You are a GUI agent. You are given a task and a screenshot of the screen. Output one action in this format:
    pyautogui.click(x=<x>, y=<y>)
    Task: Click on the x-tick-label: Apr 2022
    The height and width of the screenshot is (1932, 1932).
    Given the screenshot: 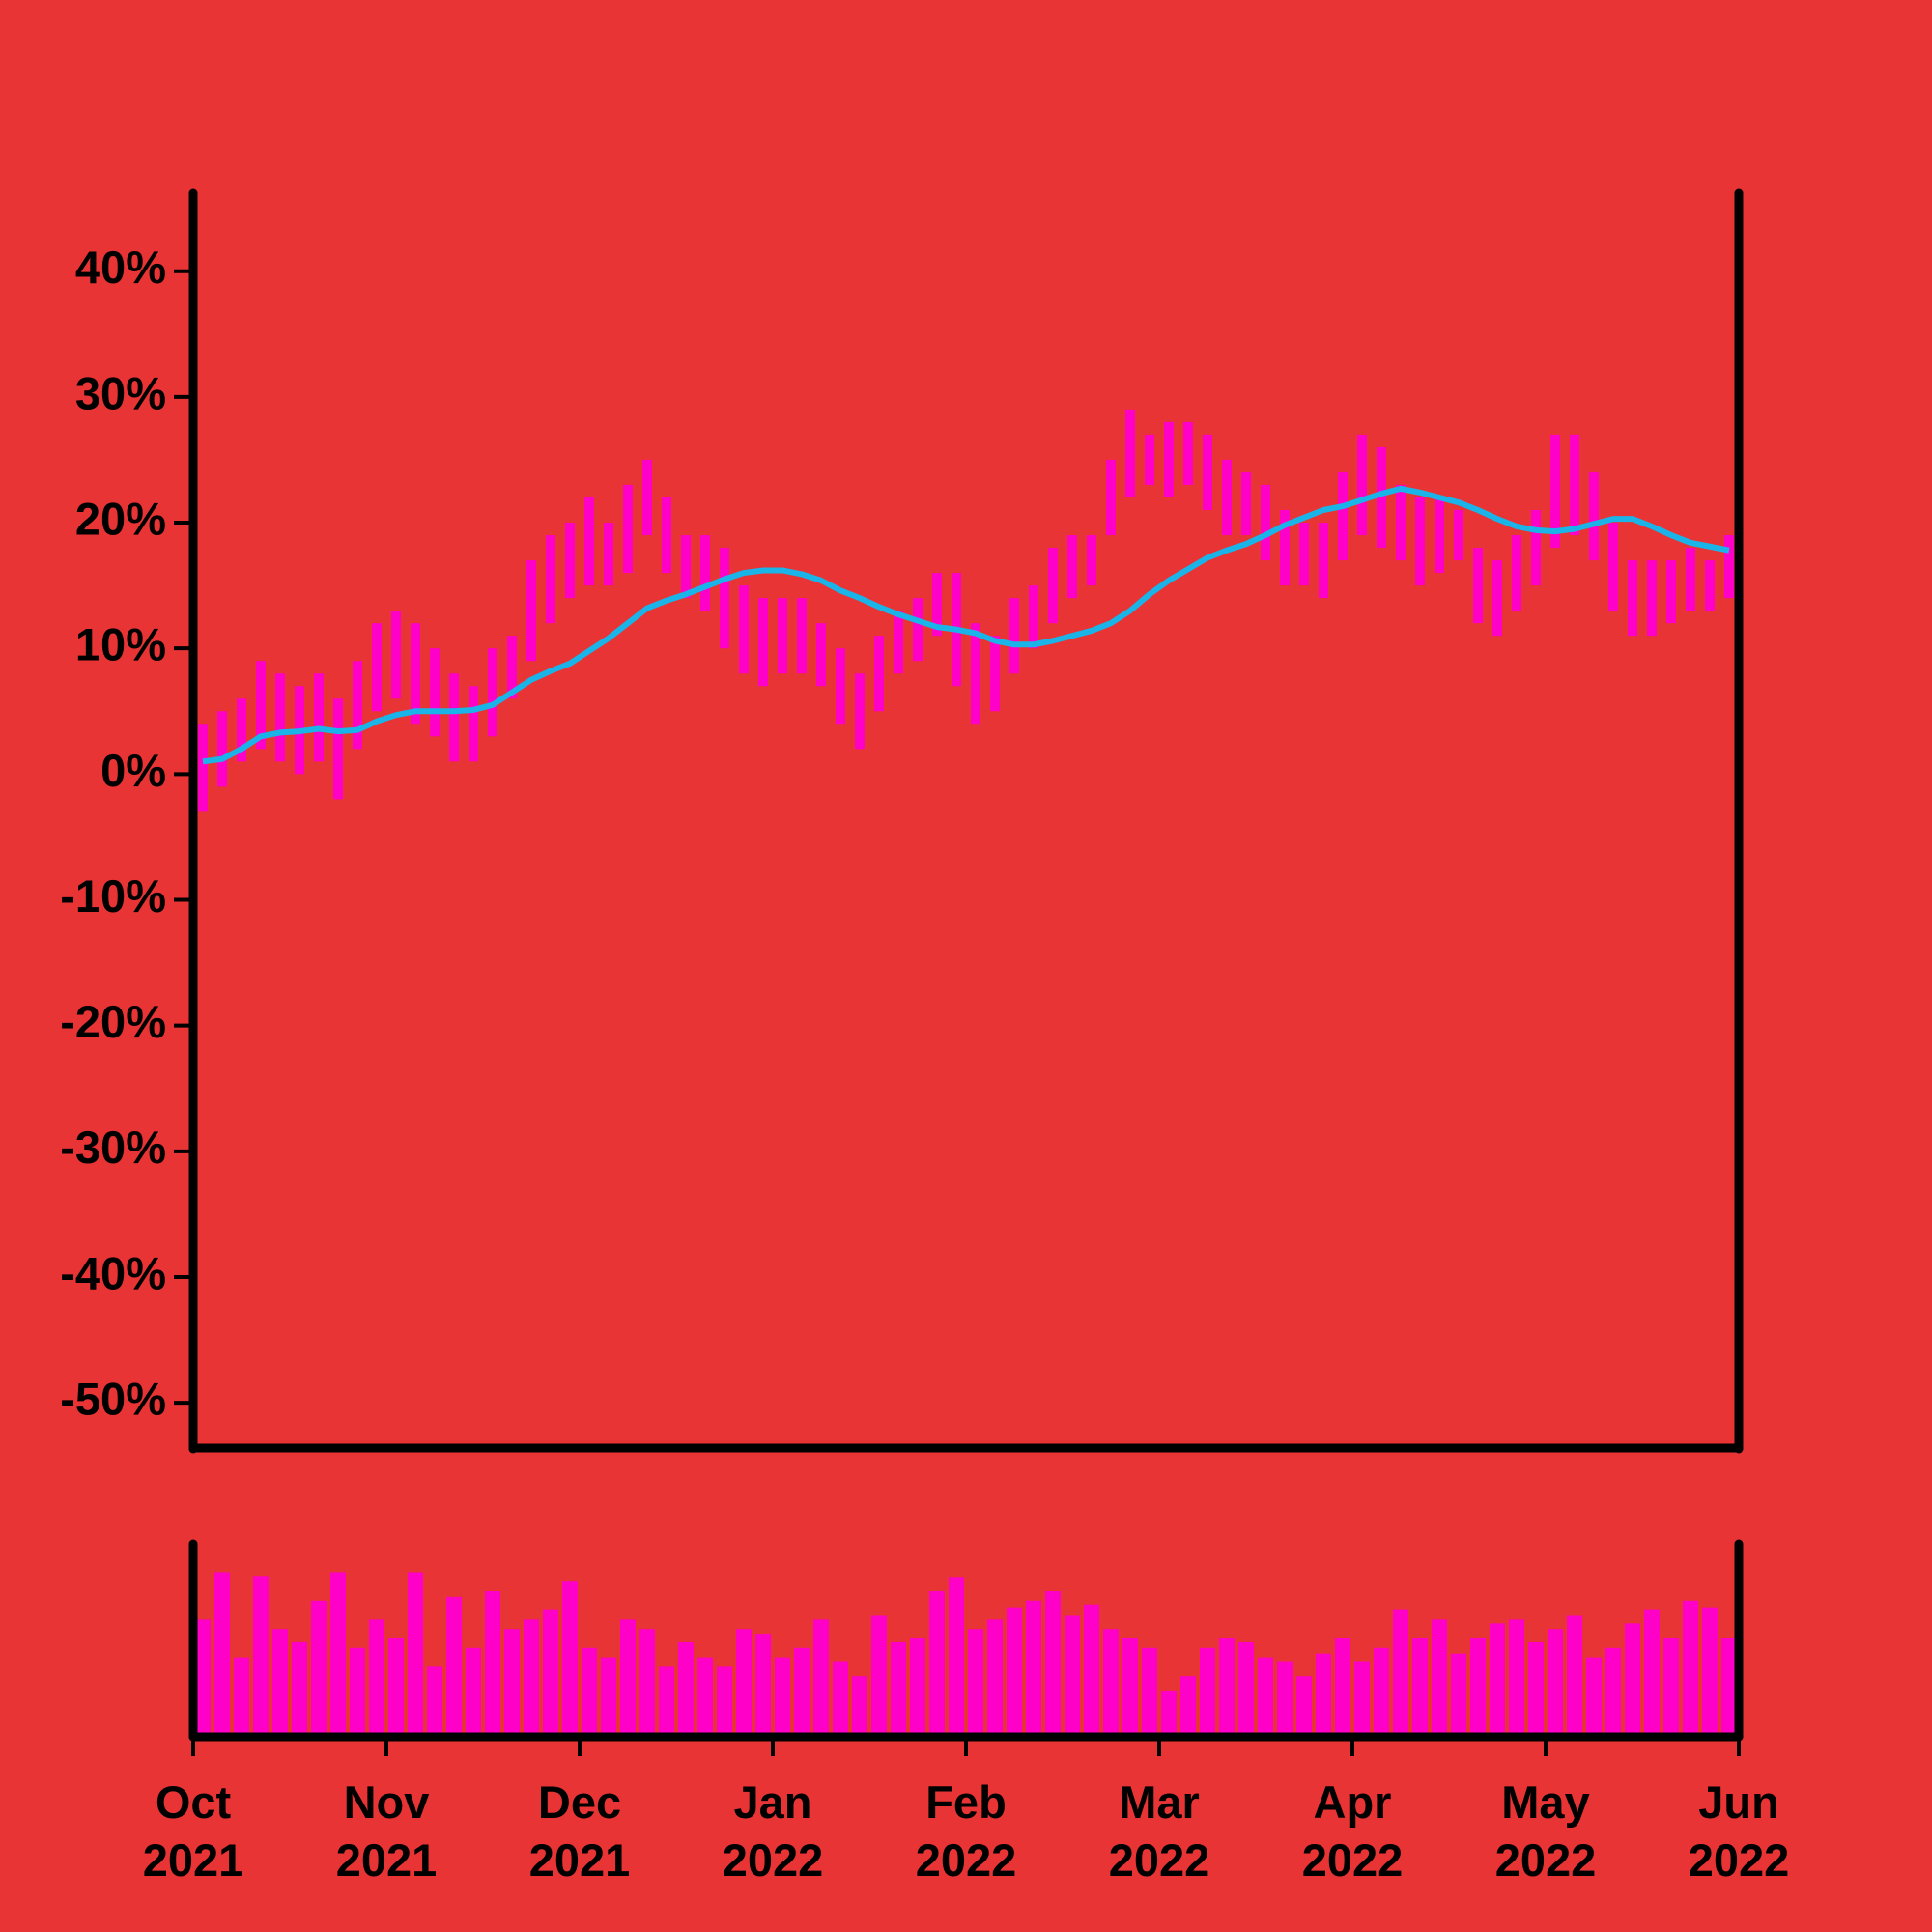 What is the action you would take?
    pyautogui.click(x=1352, y=1831)
    